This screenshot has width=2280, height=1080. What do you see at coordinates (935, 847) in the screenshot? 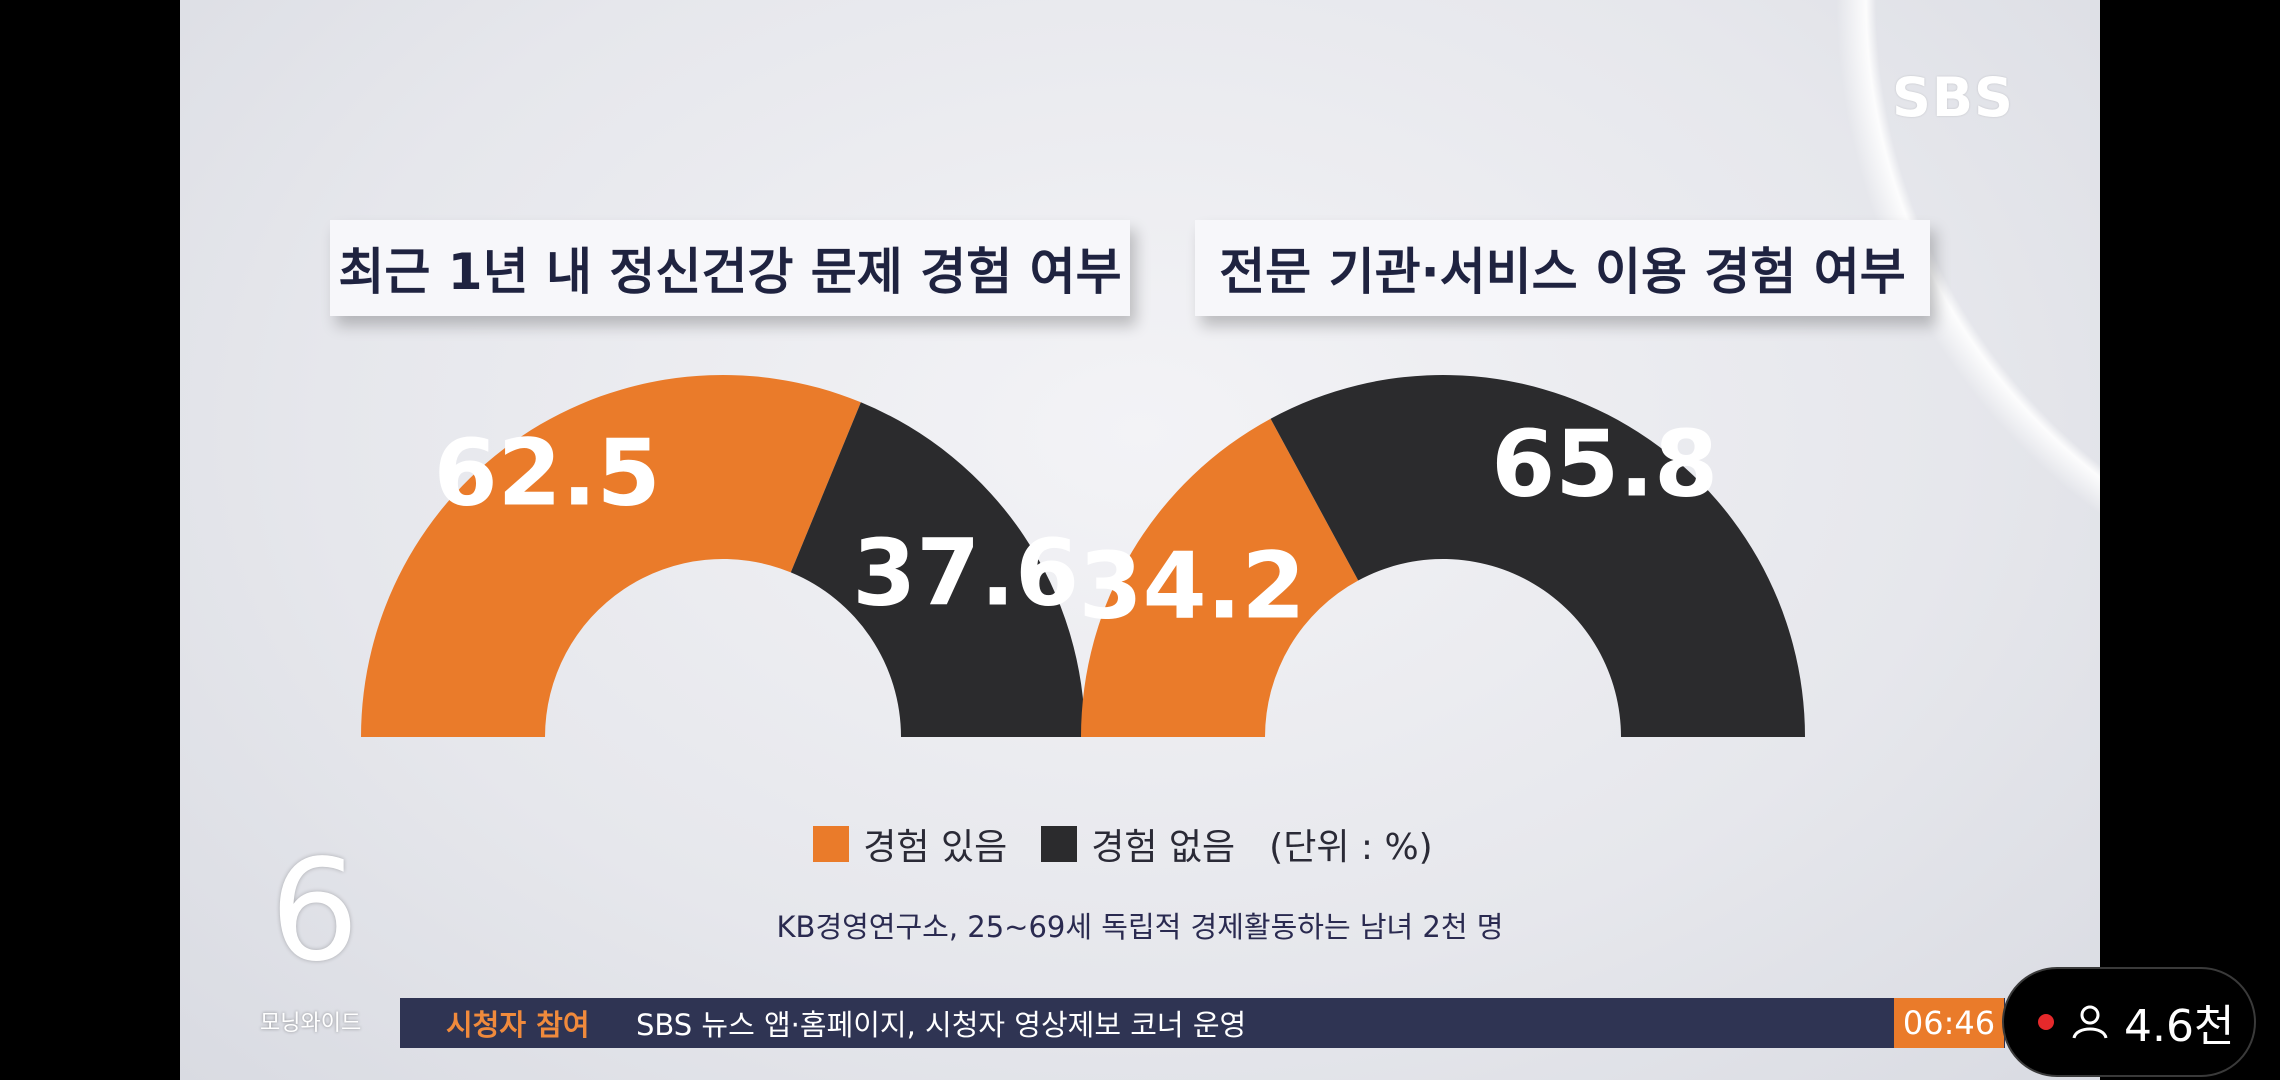
I see `legend-label-yes: 경험 있음` at bounding box center [935, 847].